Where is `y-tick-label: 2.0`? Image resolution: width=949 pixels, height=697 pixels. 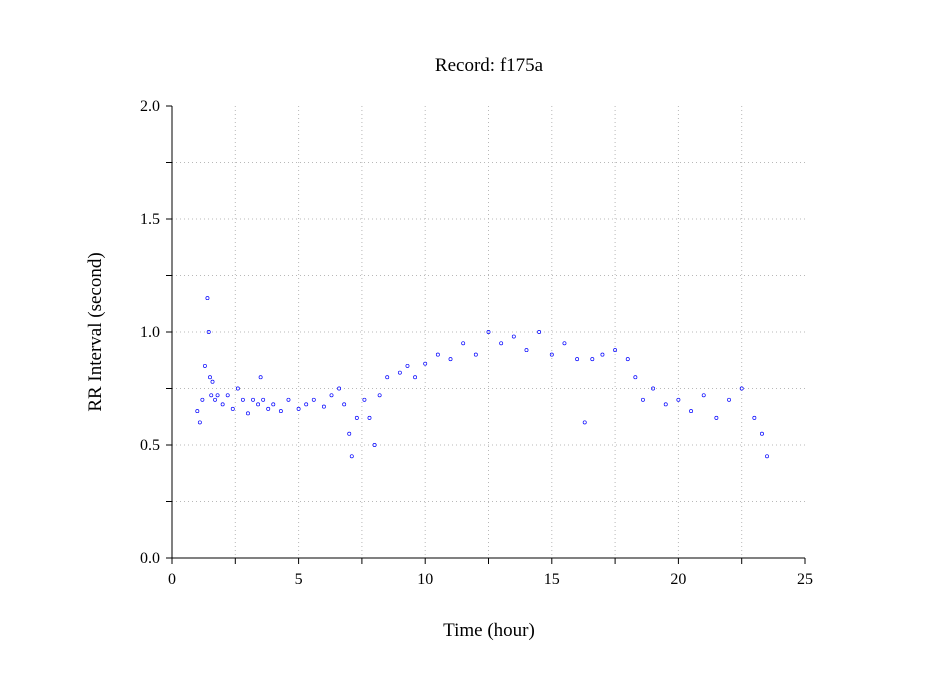
y-tick-label: 2.0 is located at coordinates (150, 106).